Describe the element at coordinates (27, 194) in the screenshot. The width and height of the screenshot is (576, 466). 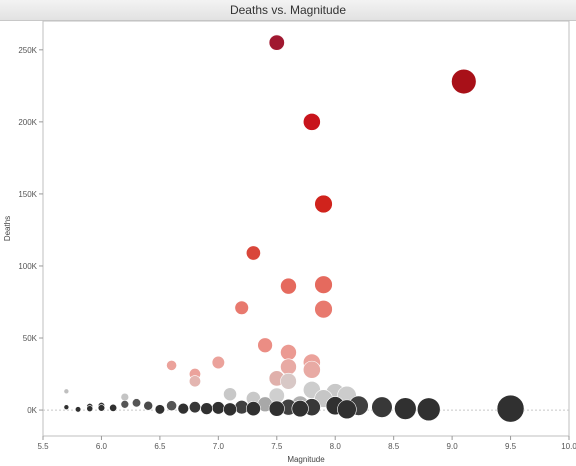
I see `y-tick-label: 150K` at that location.